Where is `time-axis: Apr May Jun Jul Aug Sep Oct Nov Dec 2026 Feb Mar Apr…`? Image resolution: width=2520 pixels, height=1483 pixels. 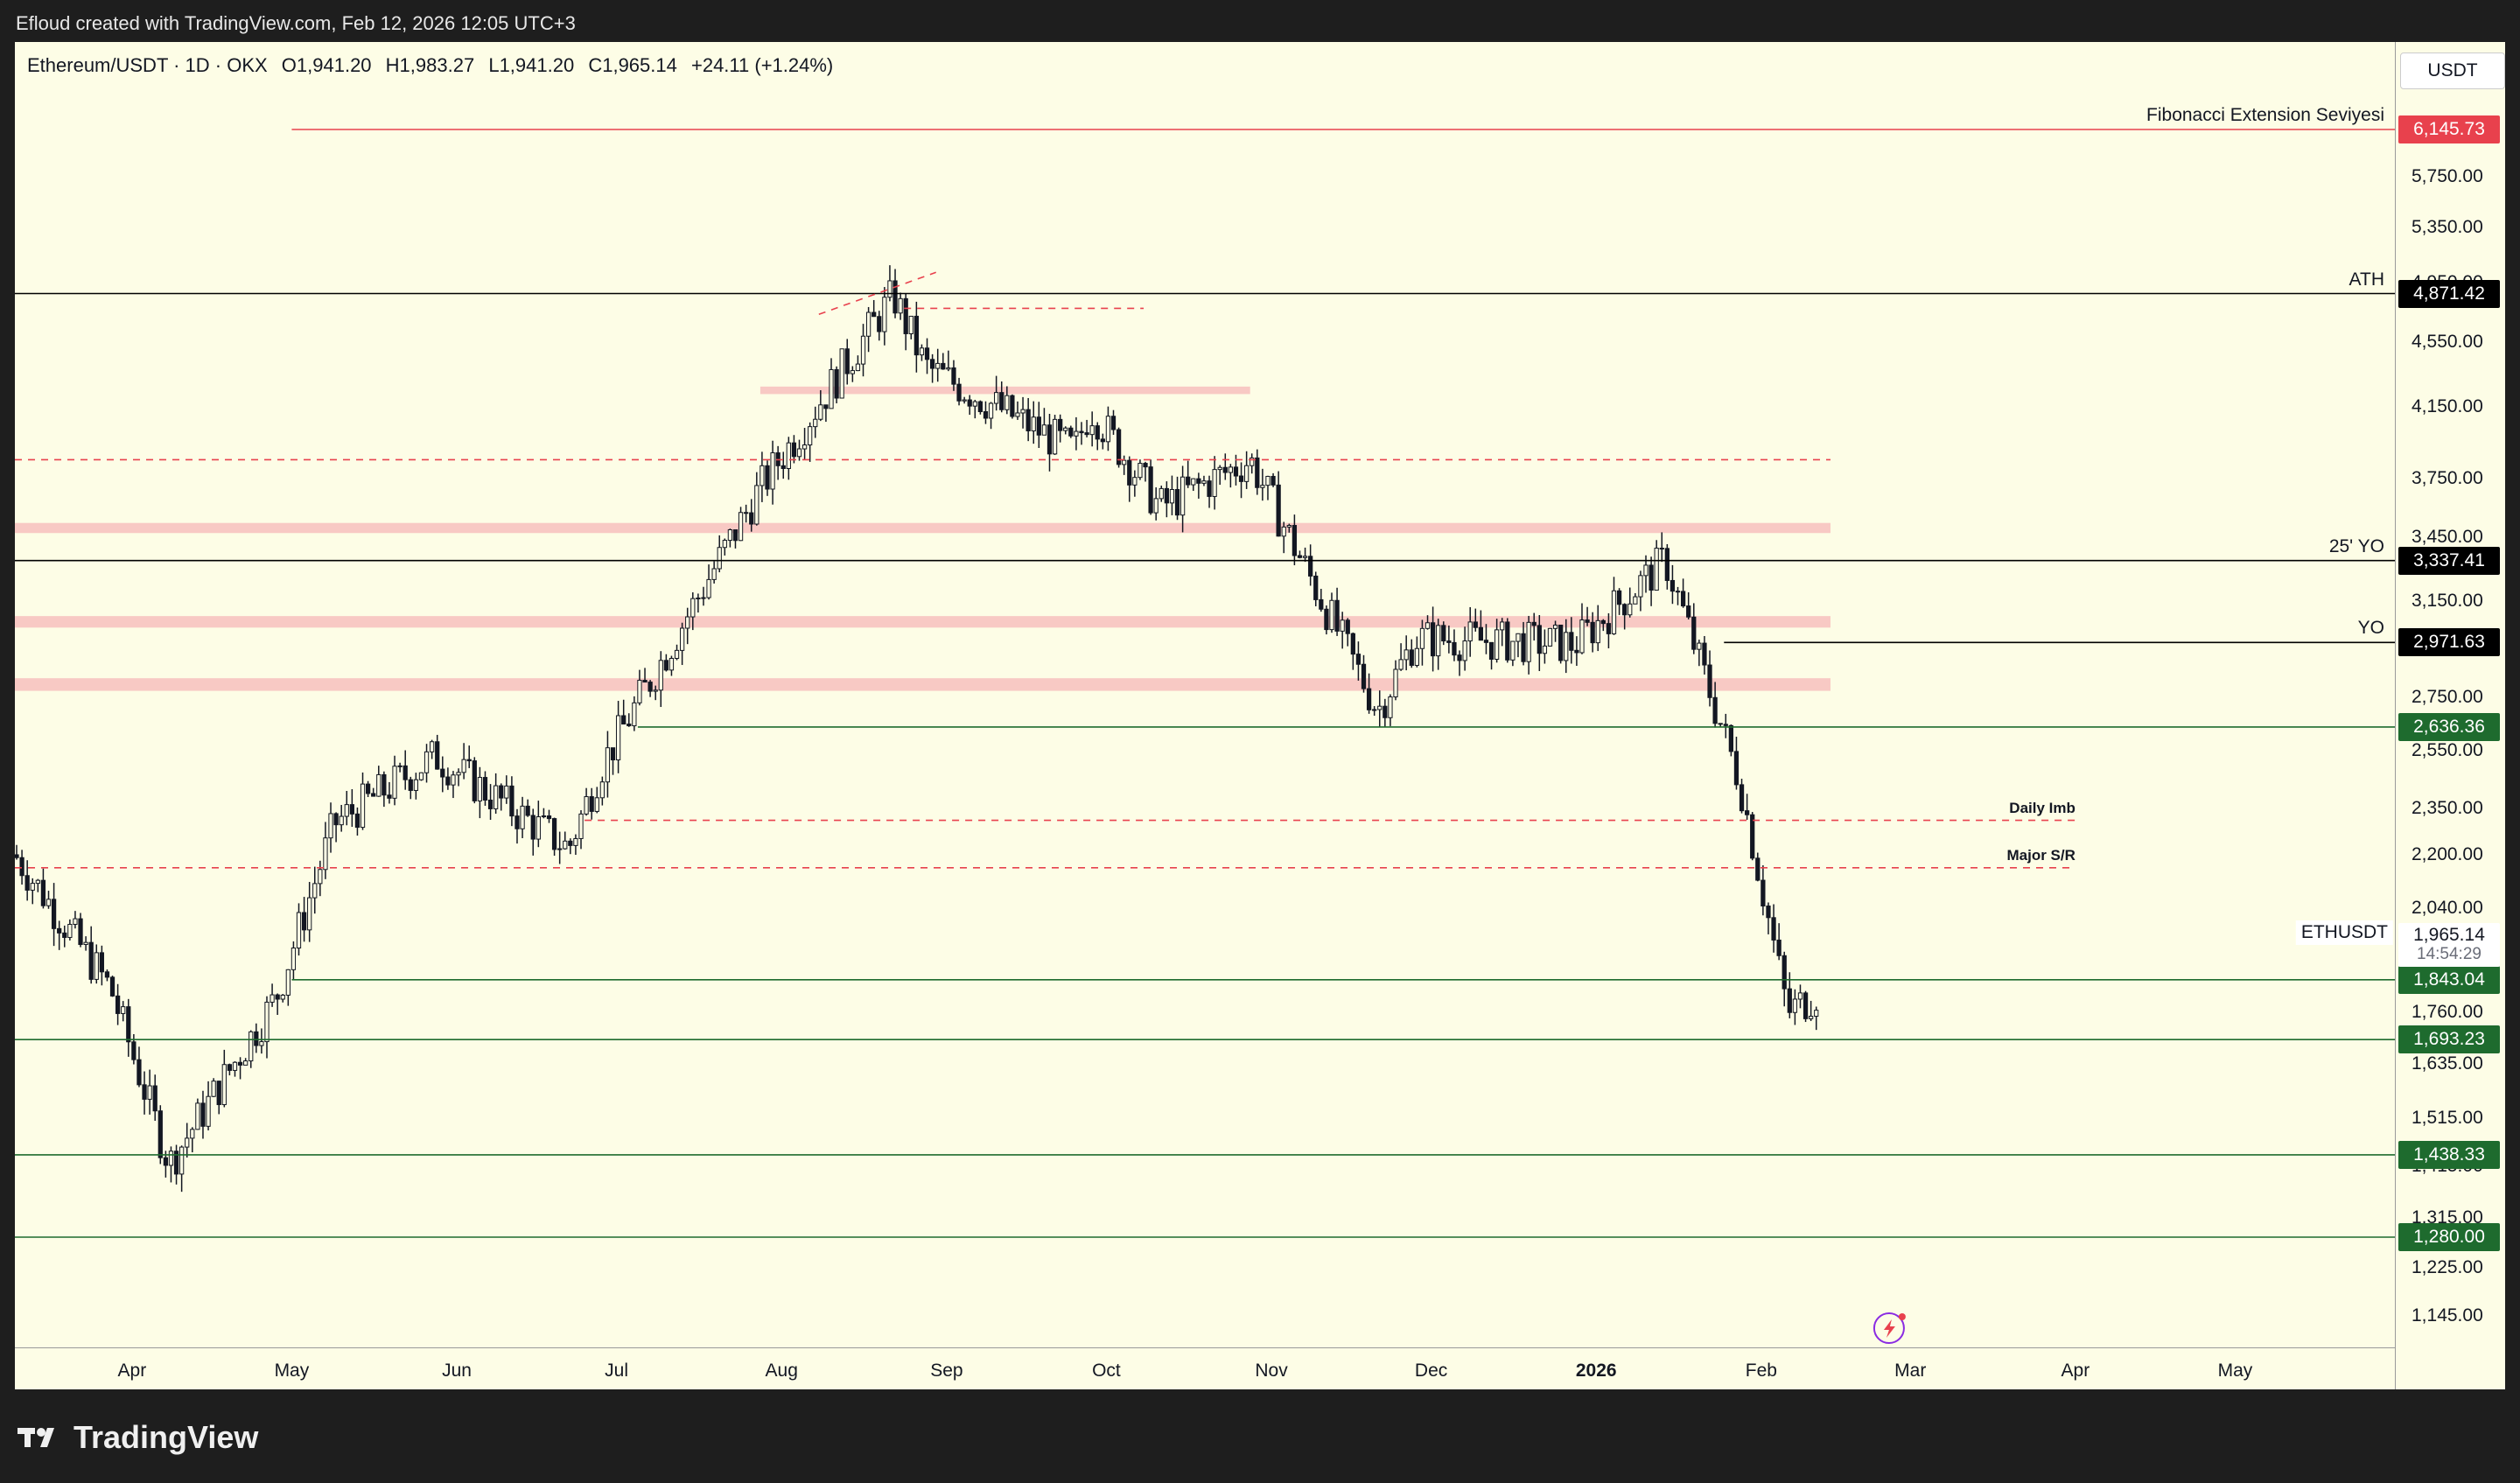 time-axis: Apr May Jun Jul Aug Sep Oct Nov Dec 2026 Feb Mar Apr… is located at coordinates (1205, 1368).